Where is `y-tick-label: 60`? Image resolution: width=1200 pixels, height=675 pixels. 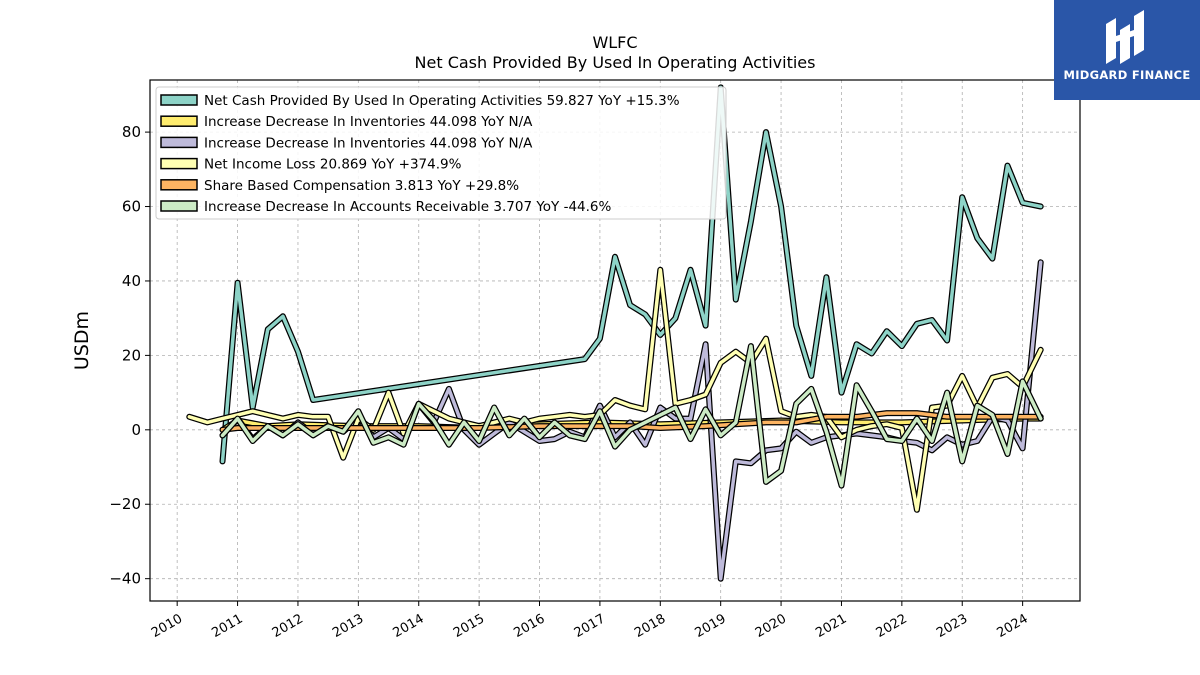 y-tick-label: 60 is located at coordinates (131, 207).